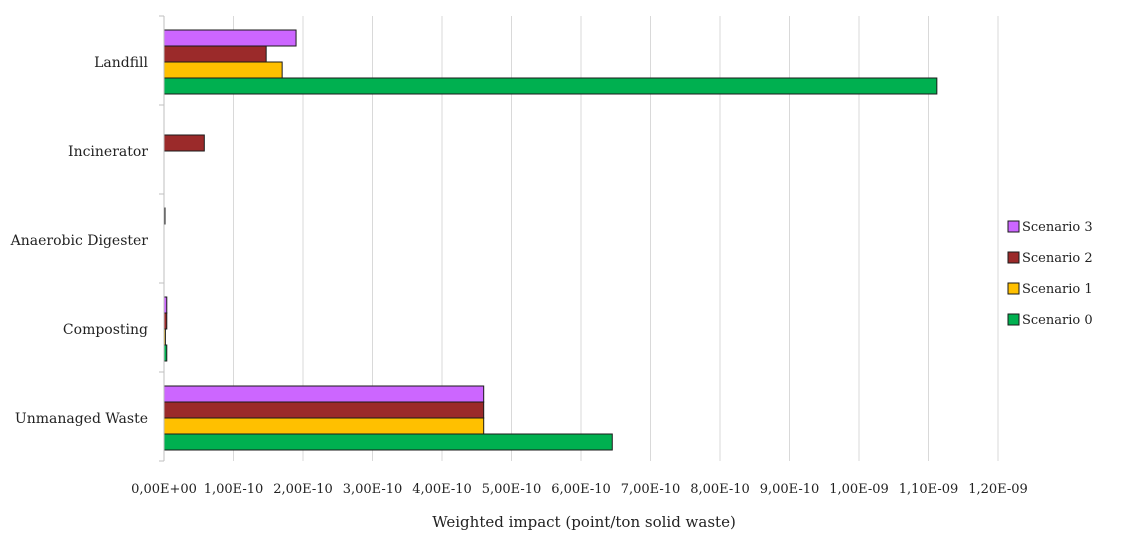 The height and width of the screenshot is (533, 1121). I want to click on x-tick-label: 9,00E-10, so click(790, 489).